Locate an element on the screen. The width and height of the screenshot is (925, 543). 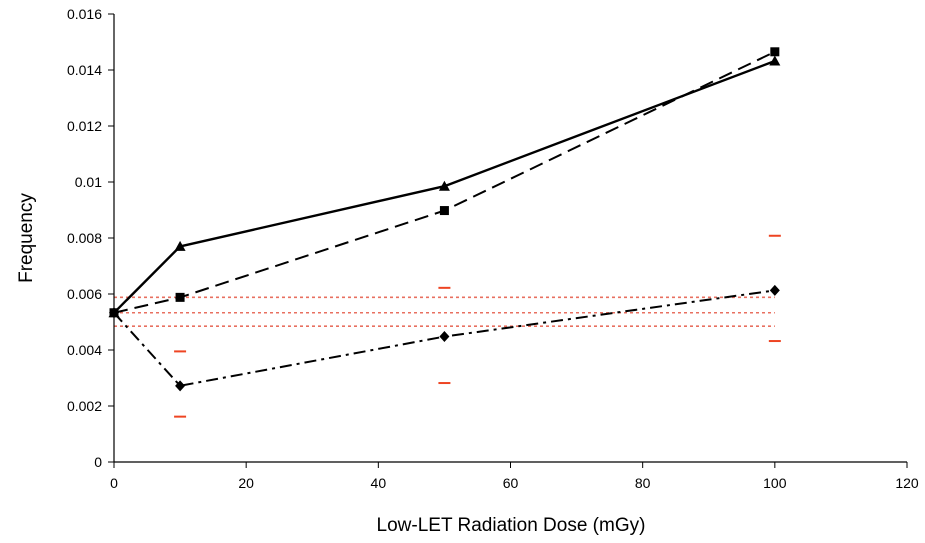
x-tick-label: 120 is located at coordinates (907, 483).